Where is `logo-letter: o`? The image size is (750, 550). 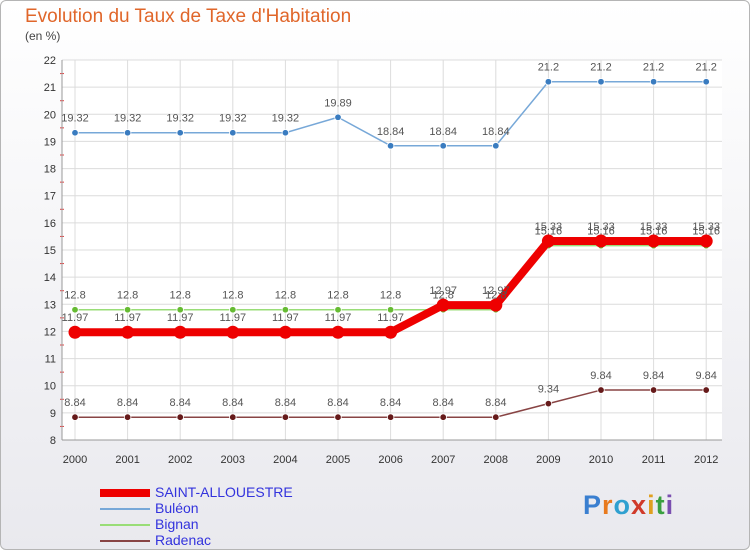
logo-letter: o is located at coordinates (622, 505).